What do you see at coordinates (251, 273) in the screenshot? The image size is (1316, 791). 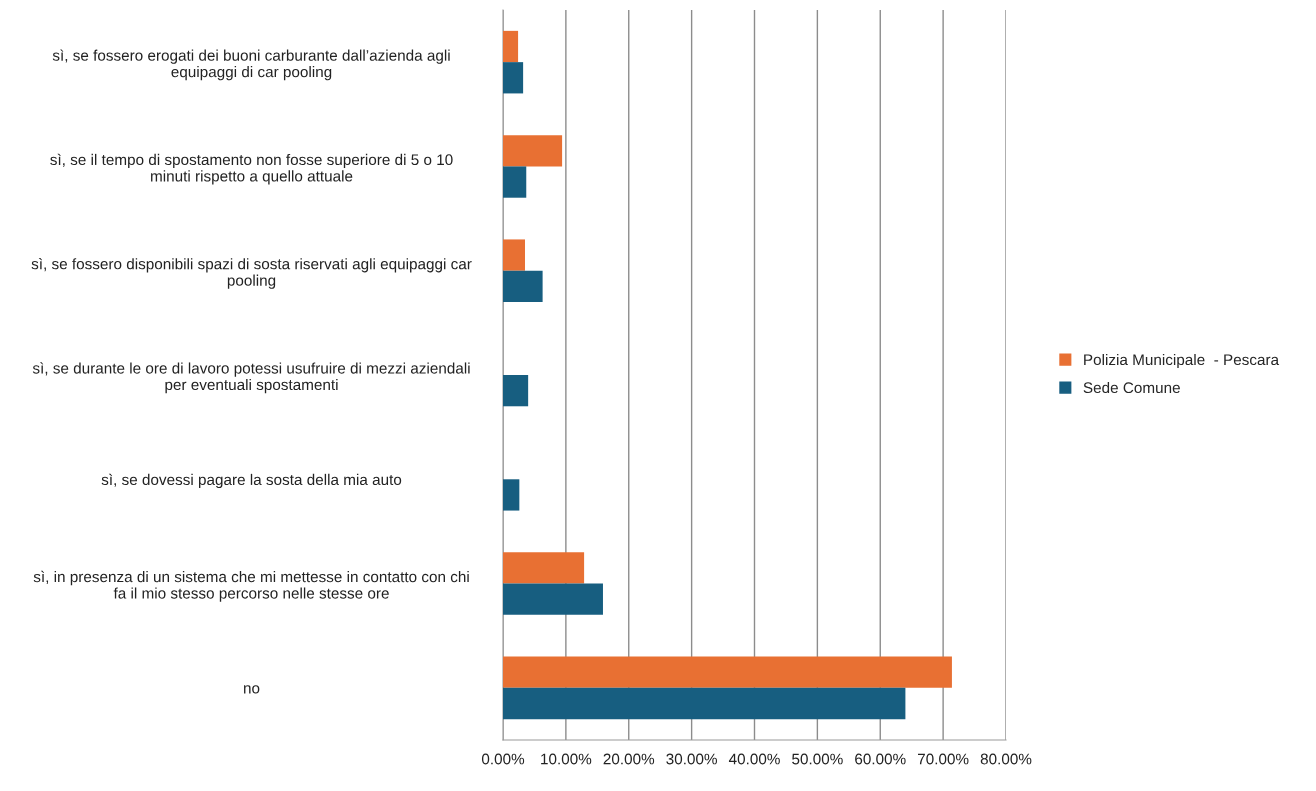 I see `y-tick-label: sì, se fossero disponibili spazi di sosta riservati agli equipaggi car pooling` at bounding box center [251, 273].